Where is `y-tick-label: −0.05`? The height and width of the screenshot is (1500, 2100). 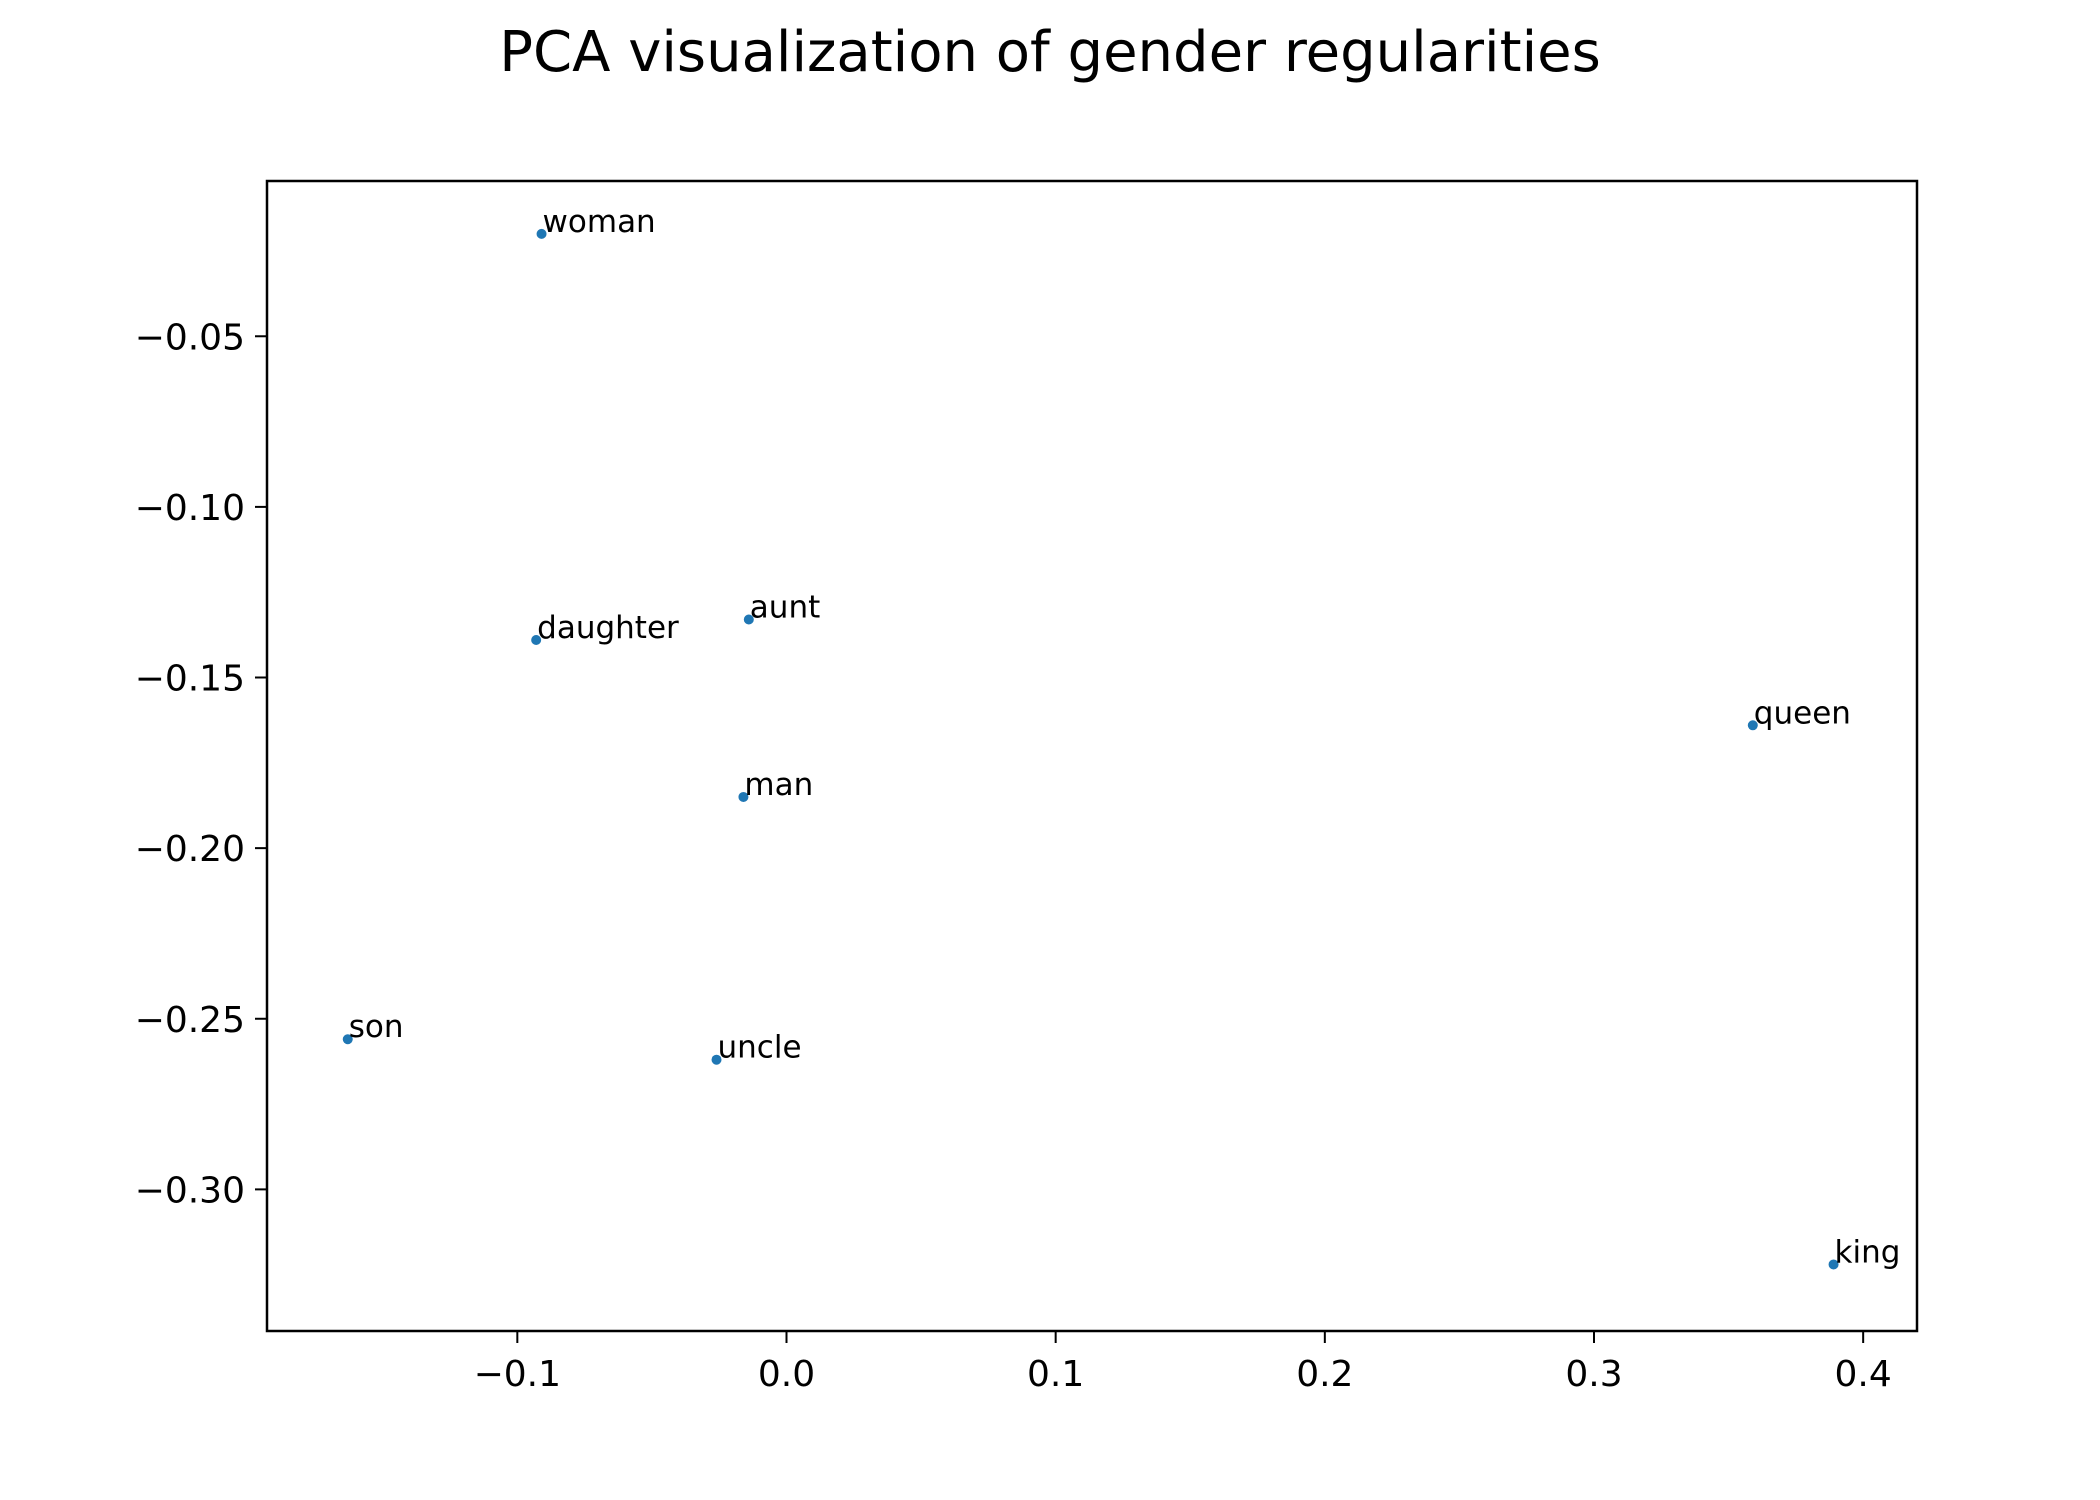
y-tick-label: −0.05 is located at coordinates (190, 337).